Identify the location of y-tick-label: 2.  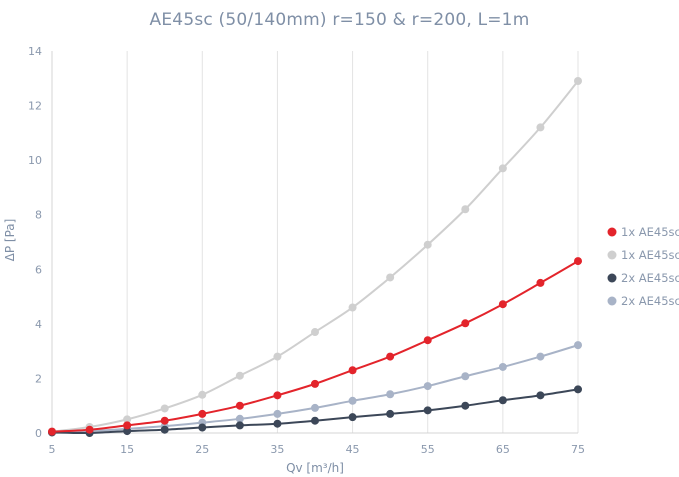
(38, 378).